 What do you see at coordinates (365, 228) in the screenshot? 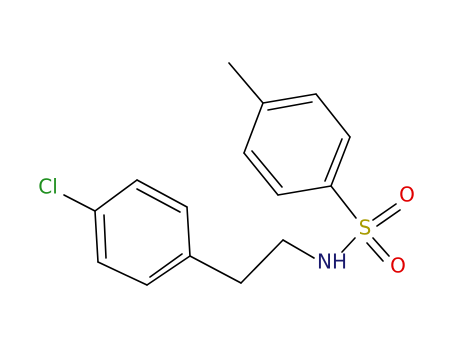
I see `atom-label: S` at bounding box center [365, 228].